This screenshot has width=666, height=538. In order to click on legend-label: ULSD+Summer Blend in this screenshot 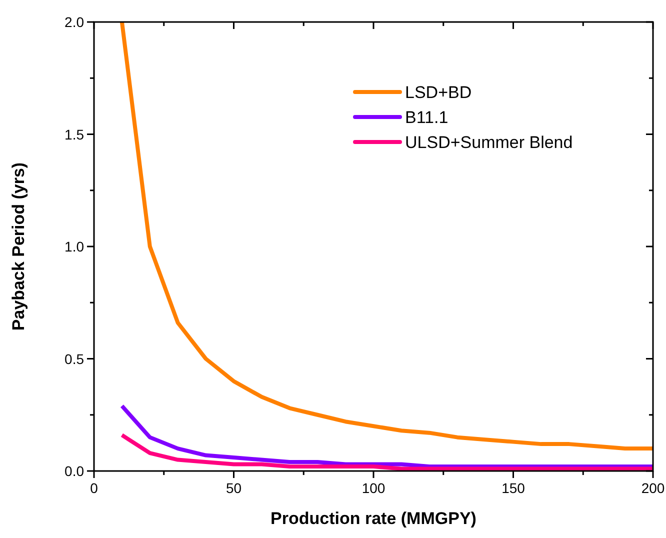, I will do `click(489, 142)`.